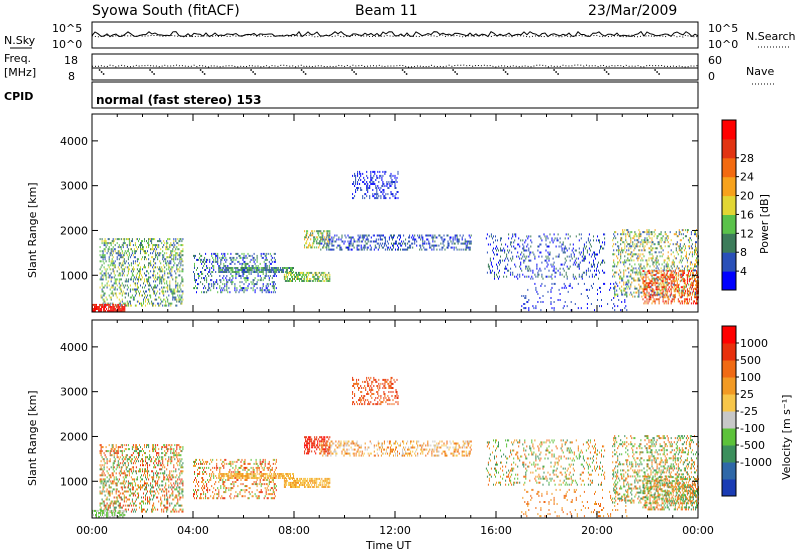 The width and height of the screenshot is (800, 558). I want to click on colorbar-tick-label: 16, so click(747, 214).